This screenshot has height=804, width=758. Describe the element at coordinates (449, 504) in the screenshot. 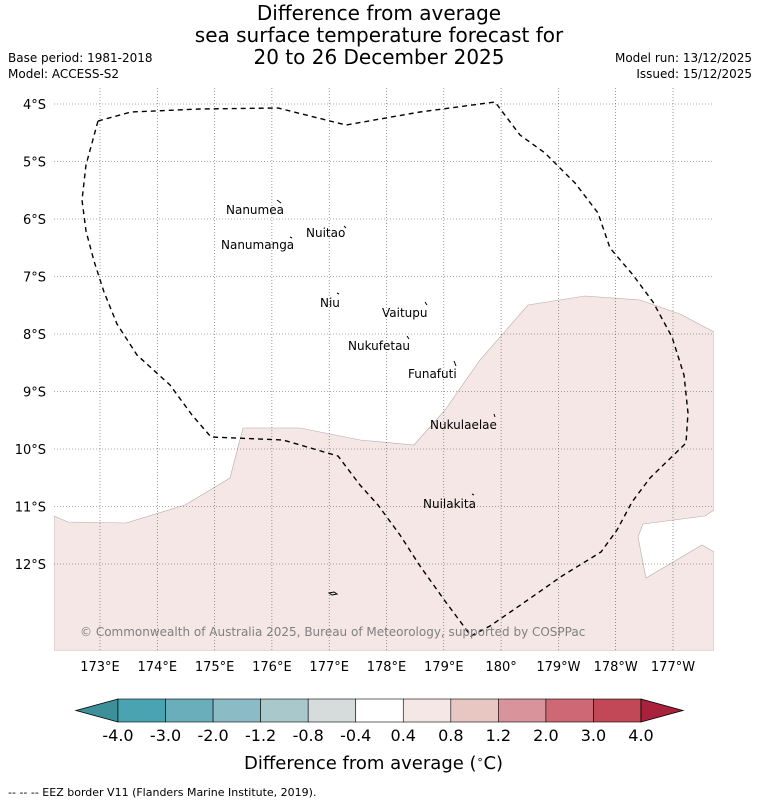

I see `place-nuilakita: Nuilakita` at that location.